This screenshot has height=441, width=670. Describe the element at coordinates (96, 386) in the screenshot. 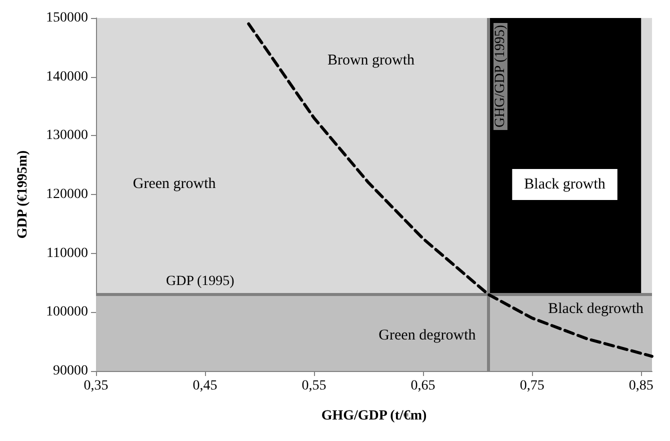

I see `x-tick-label: 0,35` at that location.